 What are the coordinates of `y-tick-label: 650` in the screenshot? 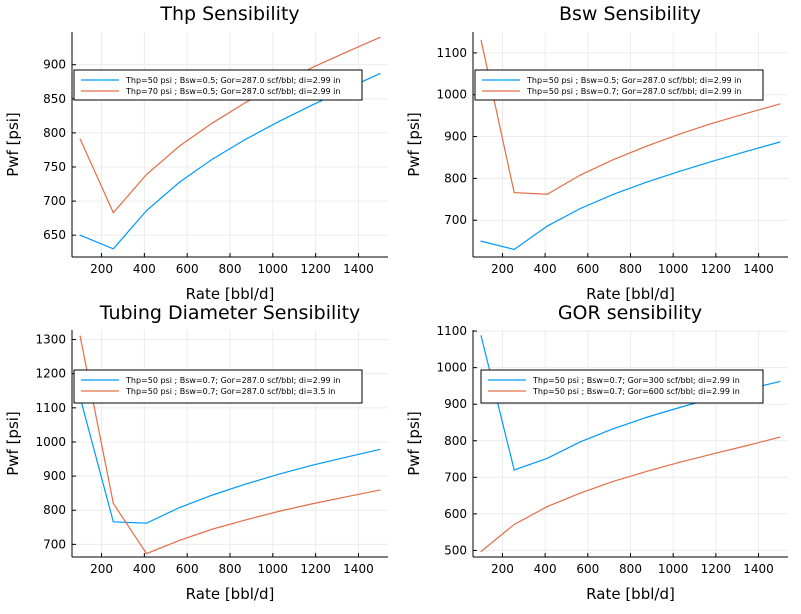 It's located at (54, 235).